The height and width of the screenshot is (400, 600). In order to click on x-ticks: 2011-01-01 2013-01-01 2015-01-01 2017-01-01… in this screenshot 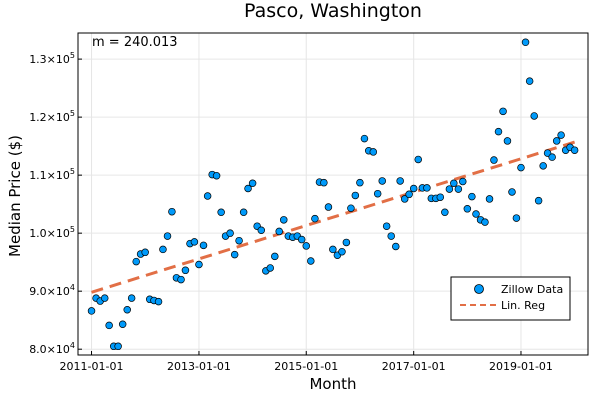, I will do `click(306, 362)`.